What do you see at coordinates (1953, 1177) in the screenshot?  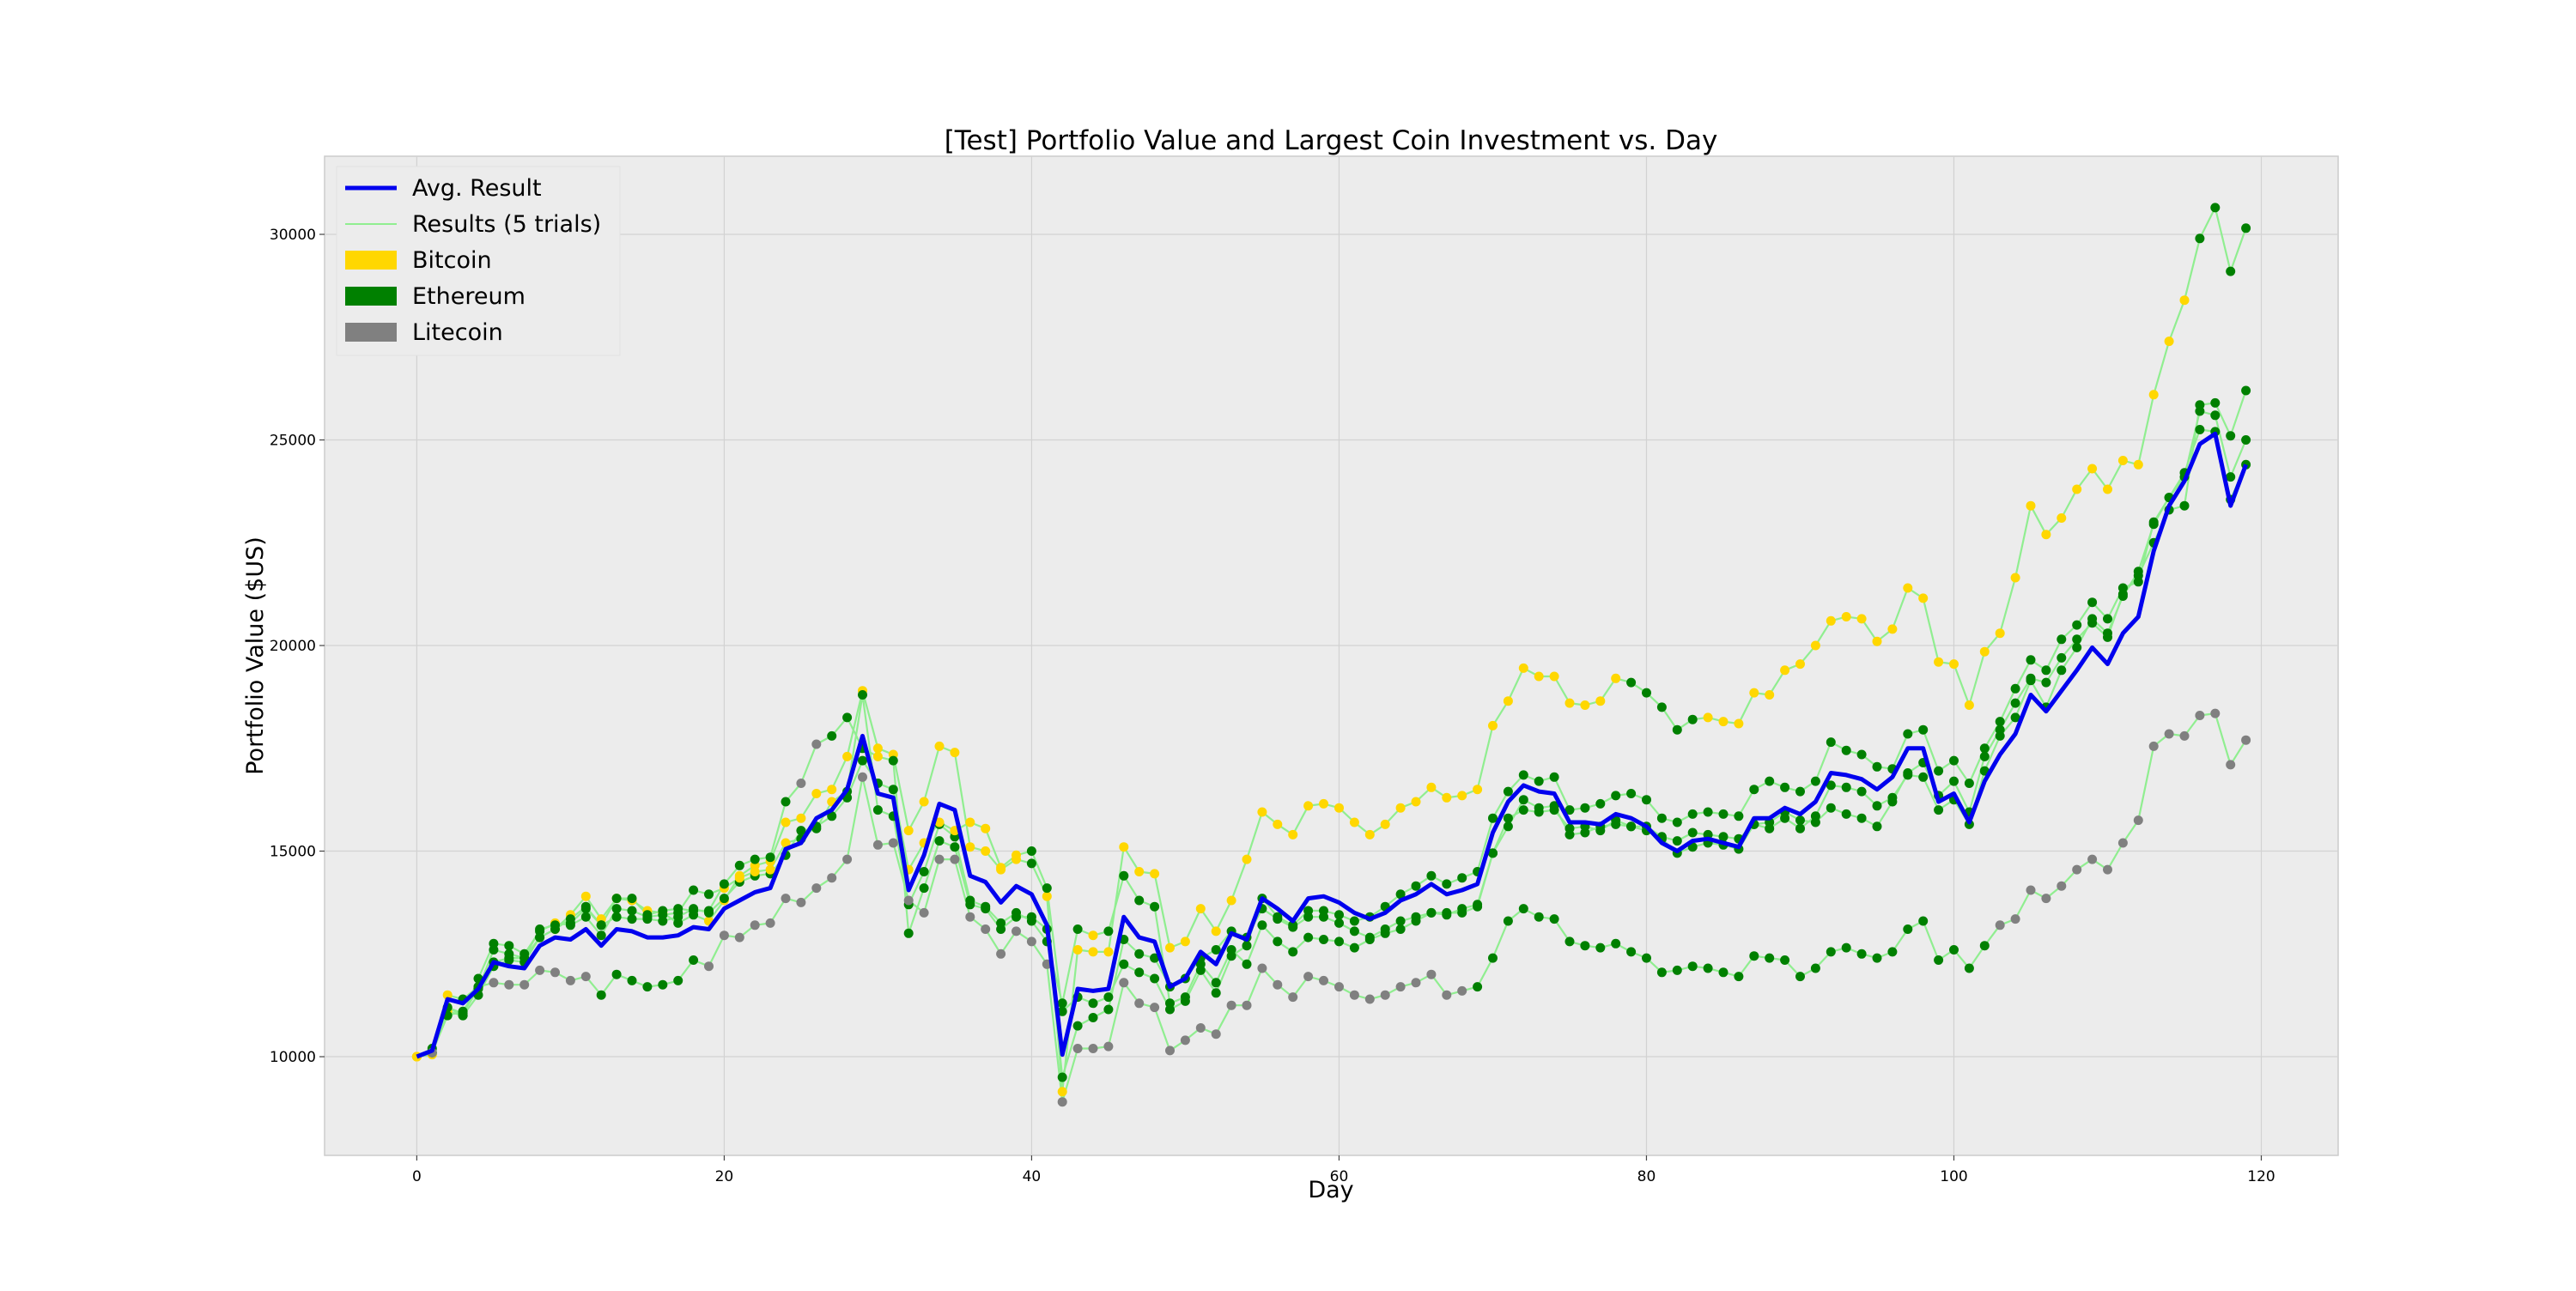 I see `x-tick-label: 100` at bounding box center [1953, 1177].